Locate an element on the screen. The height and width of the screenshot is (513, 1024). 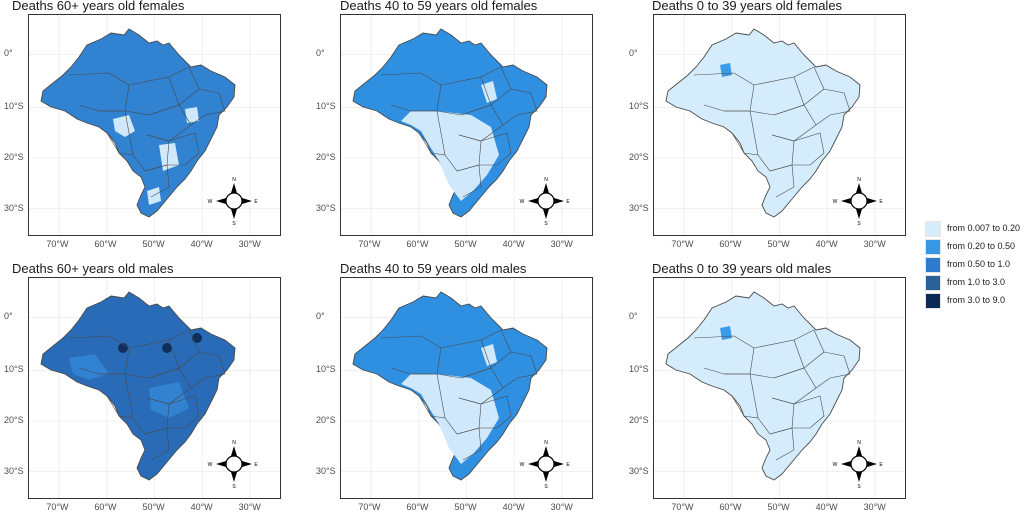
legend-item: from 3.0 to 9.0 is located at coordinates (974, 302).